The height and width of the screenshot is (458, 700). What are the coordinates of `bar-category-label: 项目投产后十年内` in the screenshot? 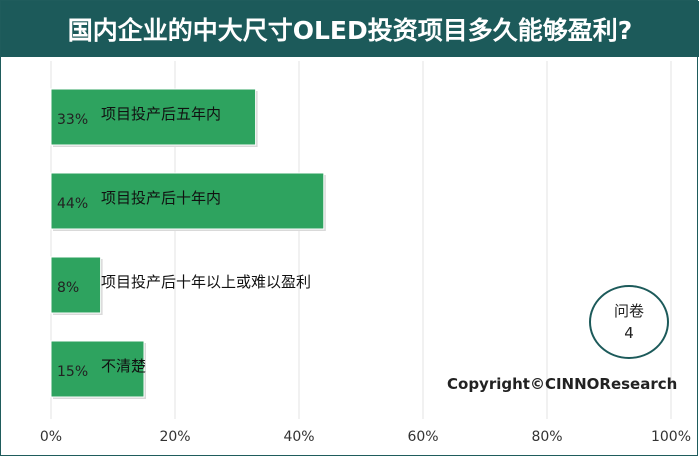 It's located at (161, 198).